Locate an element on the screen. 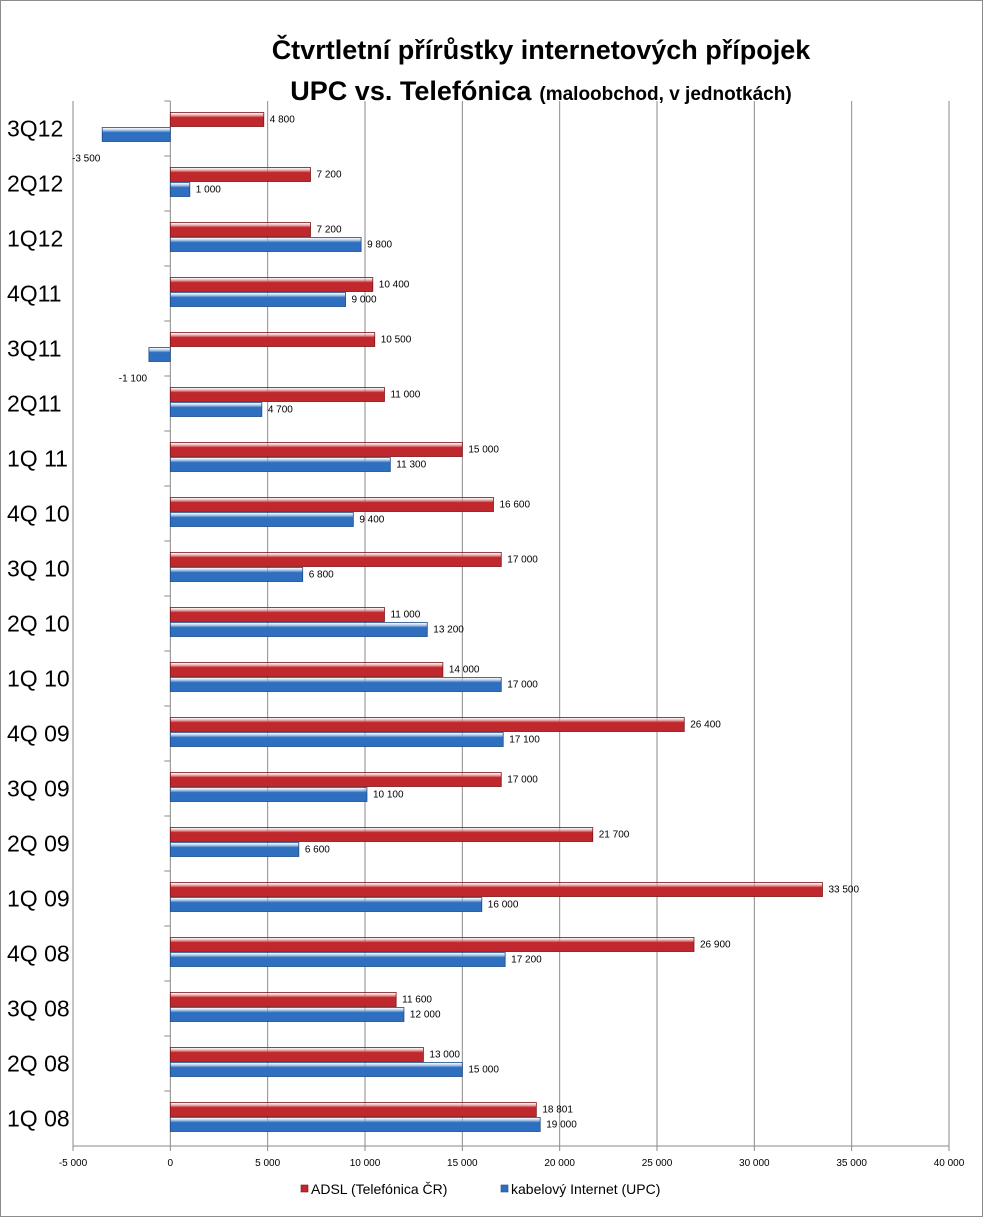 The height and width of the screenshot is (1217, 983). category-label: 3Q 10 is located at coordinates (38, 569).